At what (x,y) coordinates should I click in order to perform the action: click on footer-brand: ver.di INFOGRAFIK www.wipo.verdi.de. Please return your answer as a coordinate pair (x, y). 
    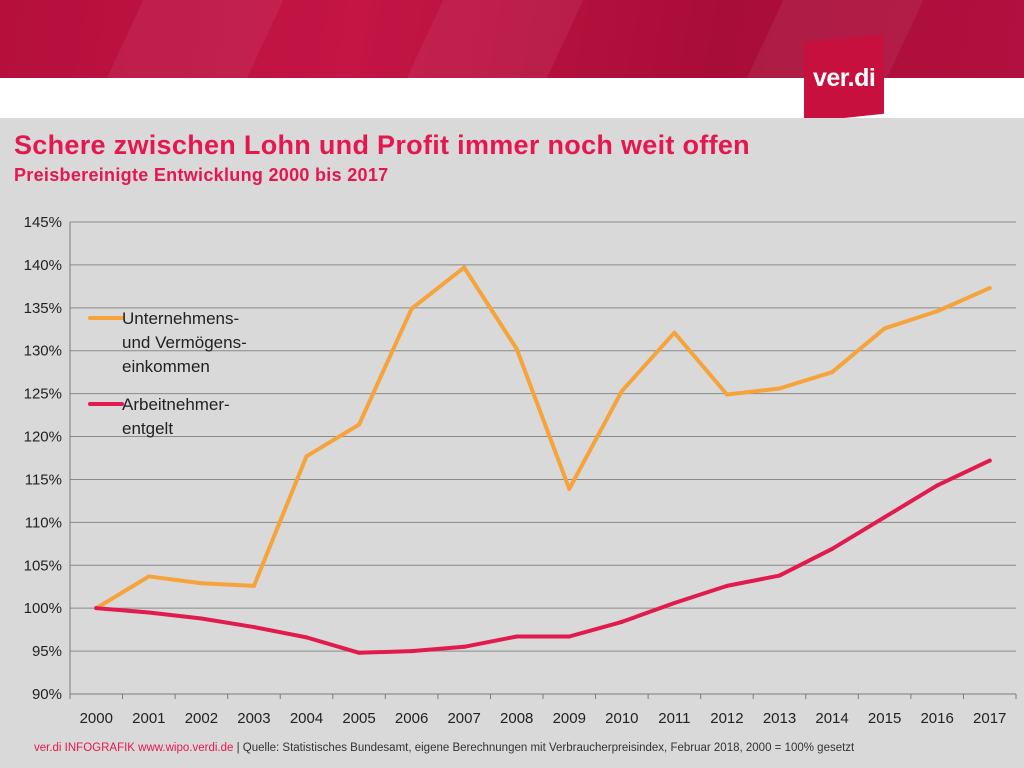
    Looking at the image, I should click on (134, 748).